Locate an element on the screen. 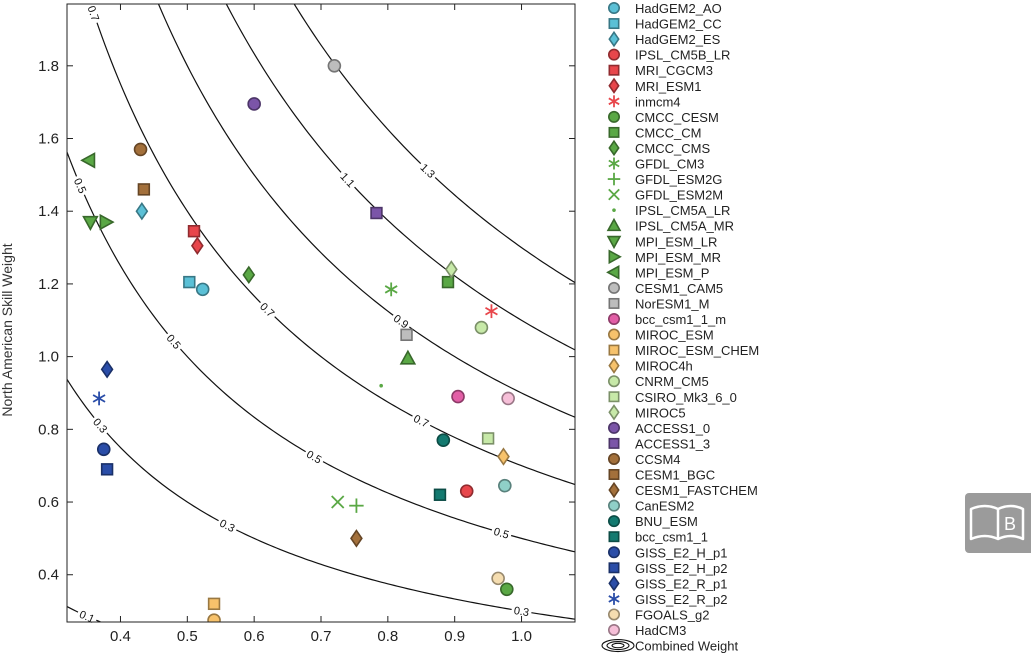  legend-label: HadGEM2_ES is located at coordinates (678, 39).